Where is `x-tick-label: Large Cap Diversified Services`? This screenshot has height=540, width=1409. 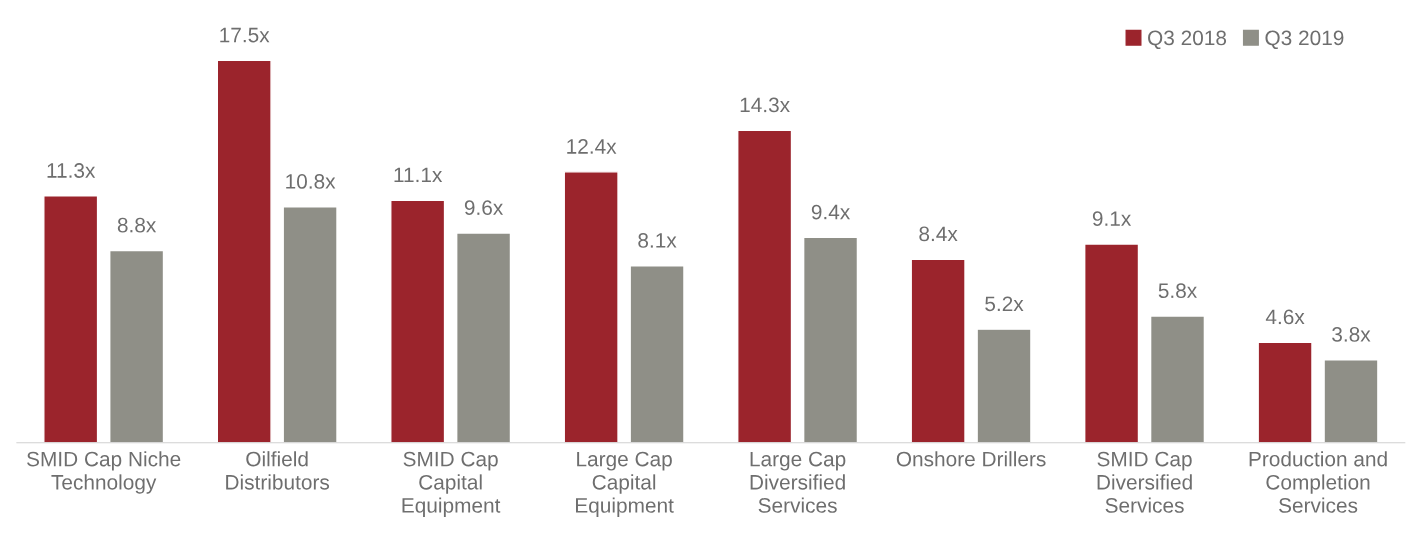 x-tick-label: Large Cap Diversified Services is located at coordinates (798, 482).